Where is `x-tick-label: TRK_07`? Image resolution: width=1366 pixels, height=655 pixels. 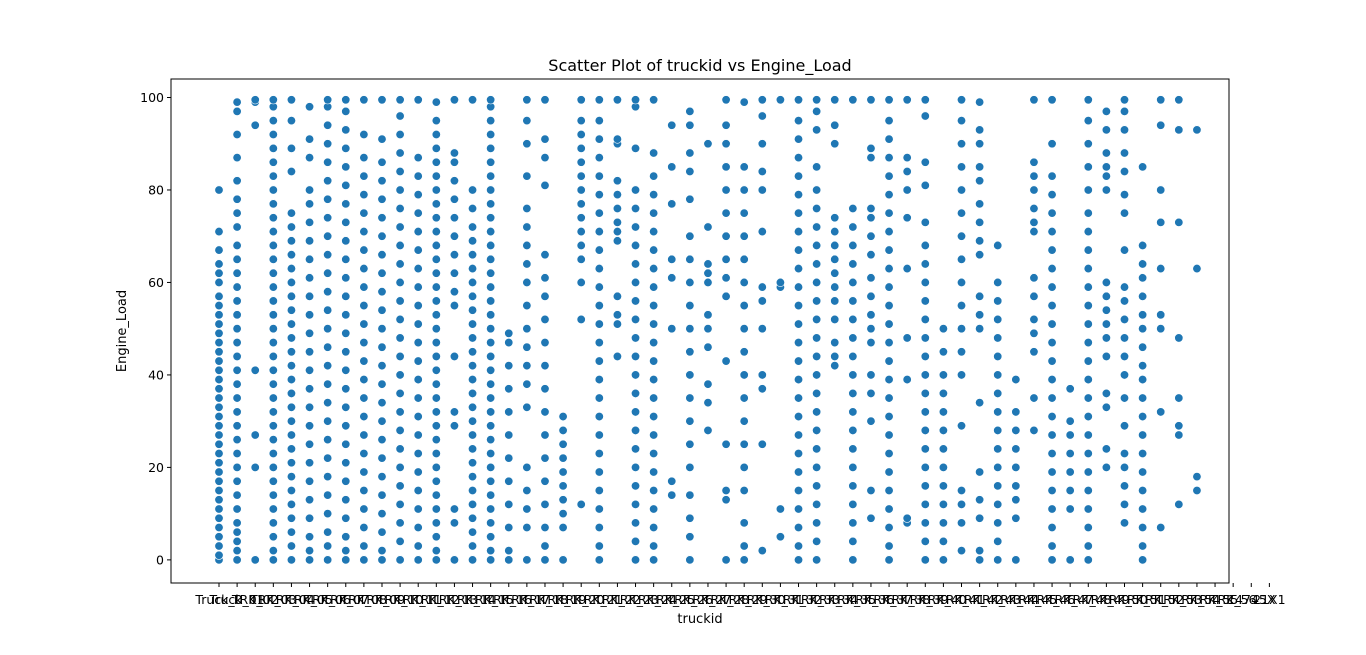
x-tick-label: TRK_07 is located at coordinates (345, 599).